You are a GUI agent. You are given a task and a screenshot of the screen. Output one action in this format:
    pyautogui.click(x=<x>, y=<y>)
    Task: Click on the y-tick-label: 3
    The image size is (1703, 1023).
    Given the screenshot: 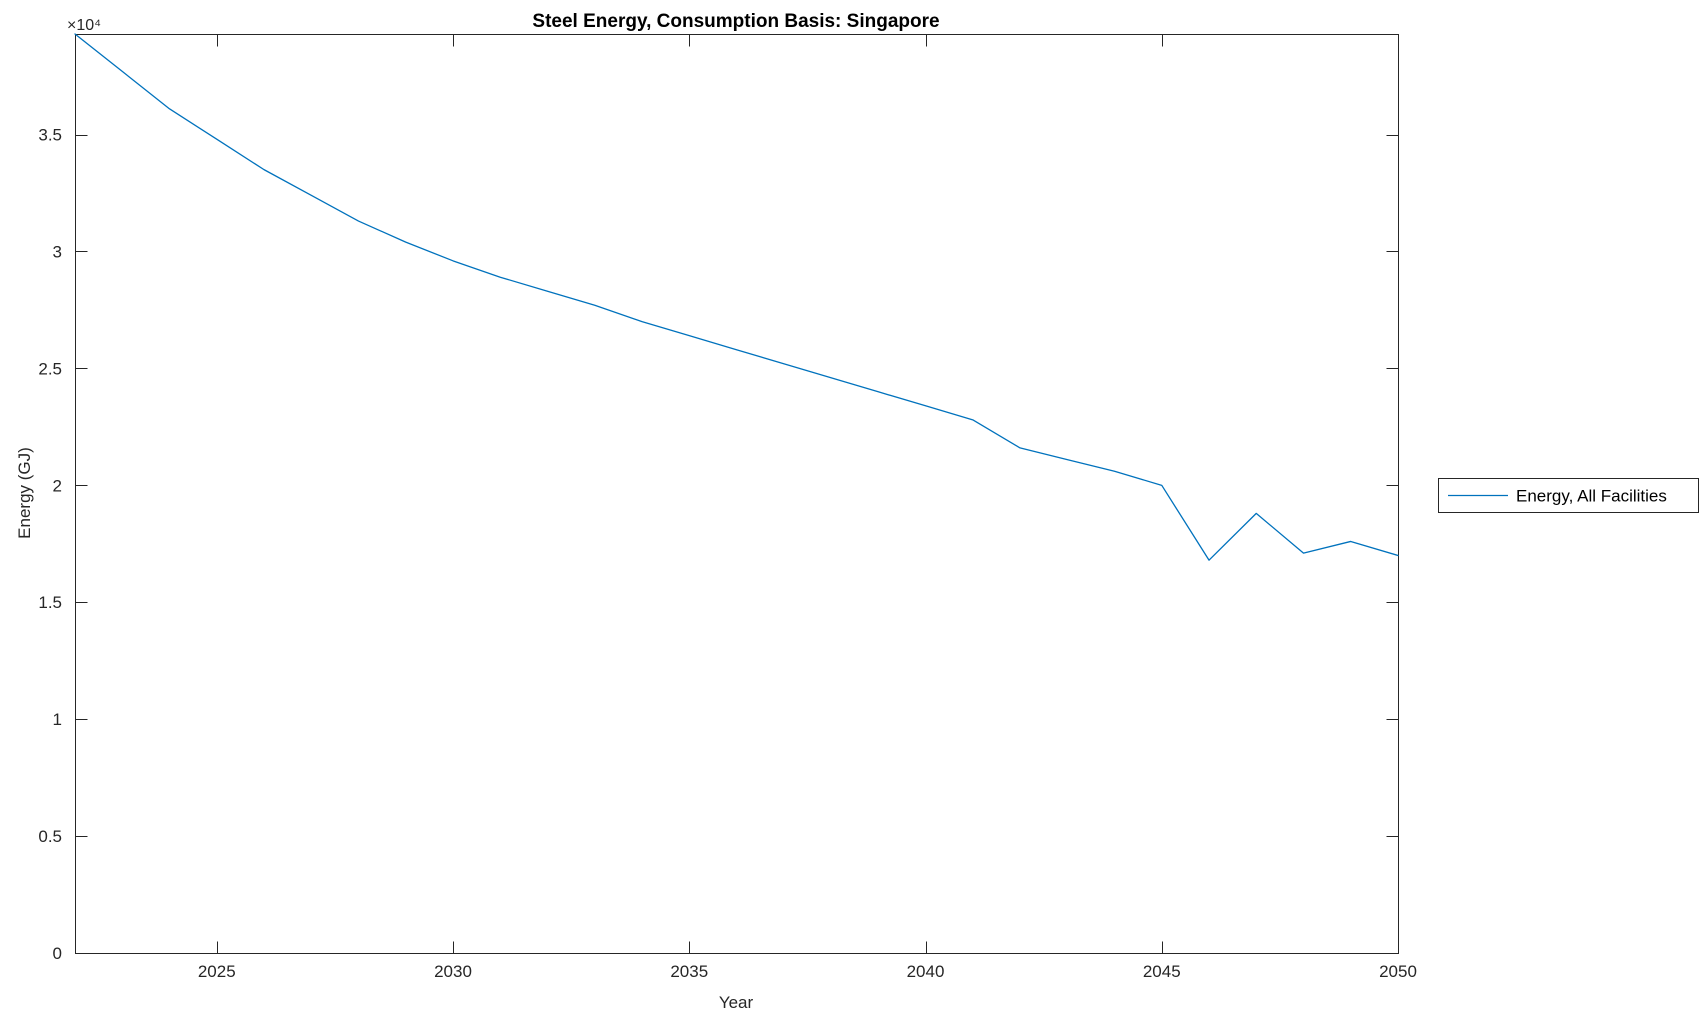 What is the action you would take?
    pyautogui.click(x=57, y=251)
    